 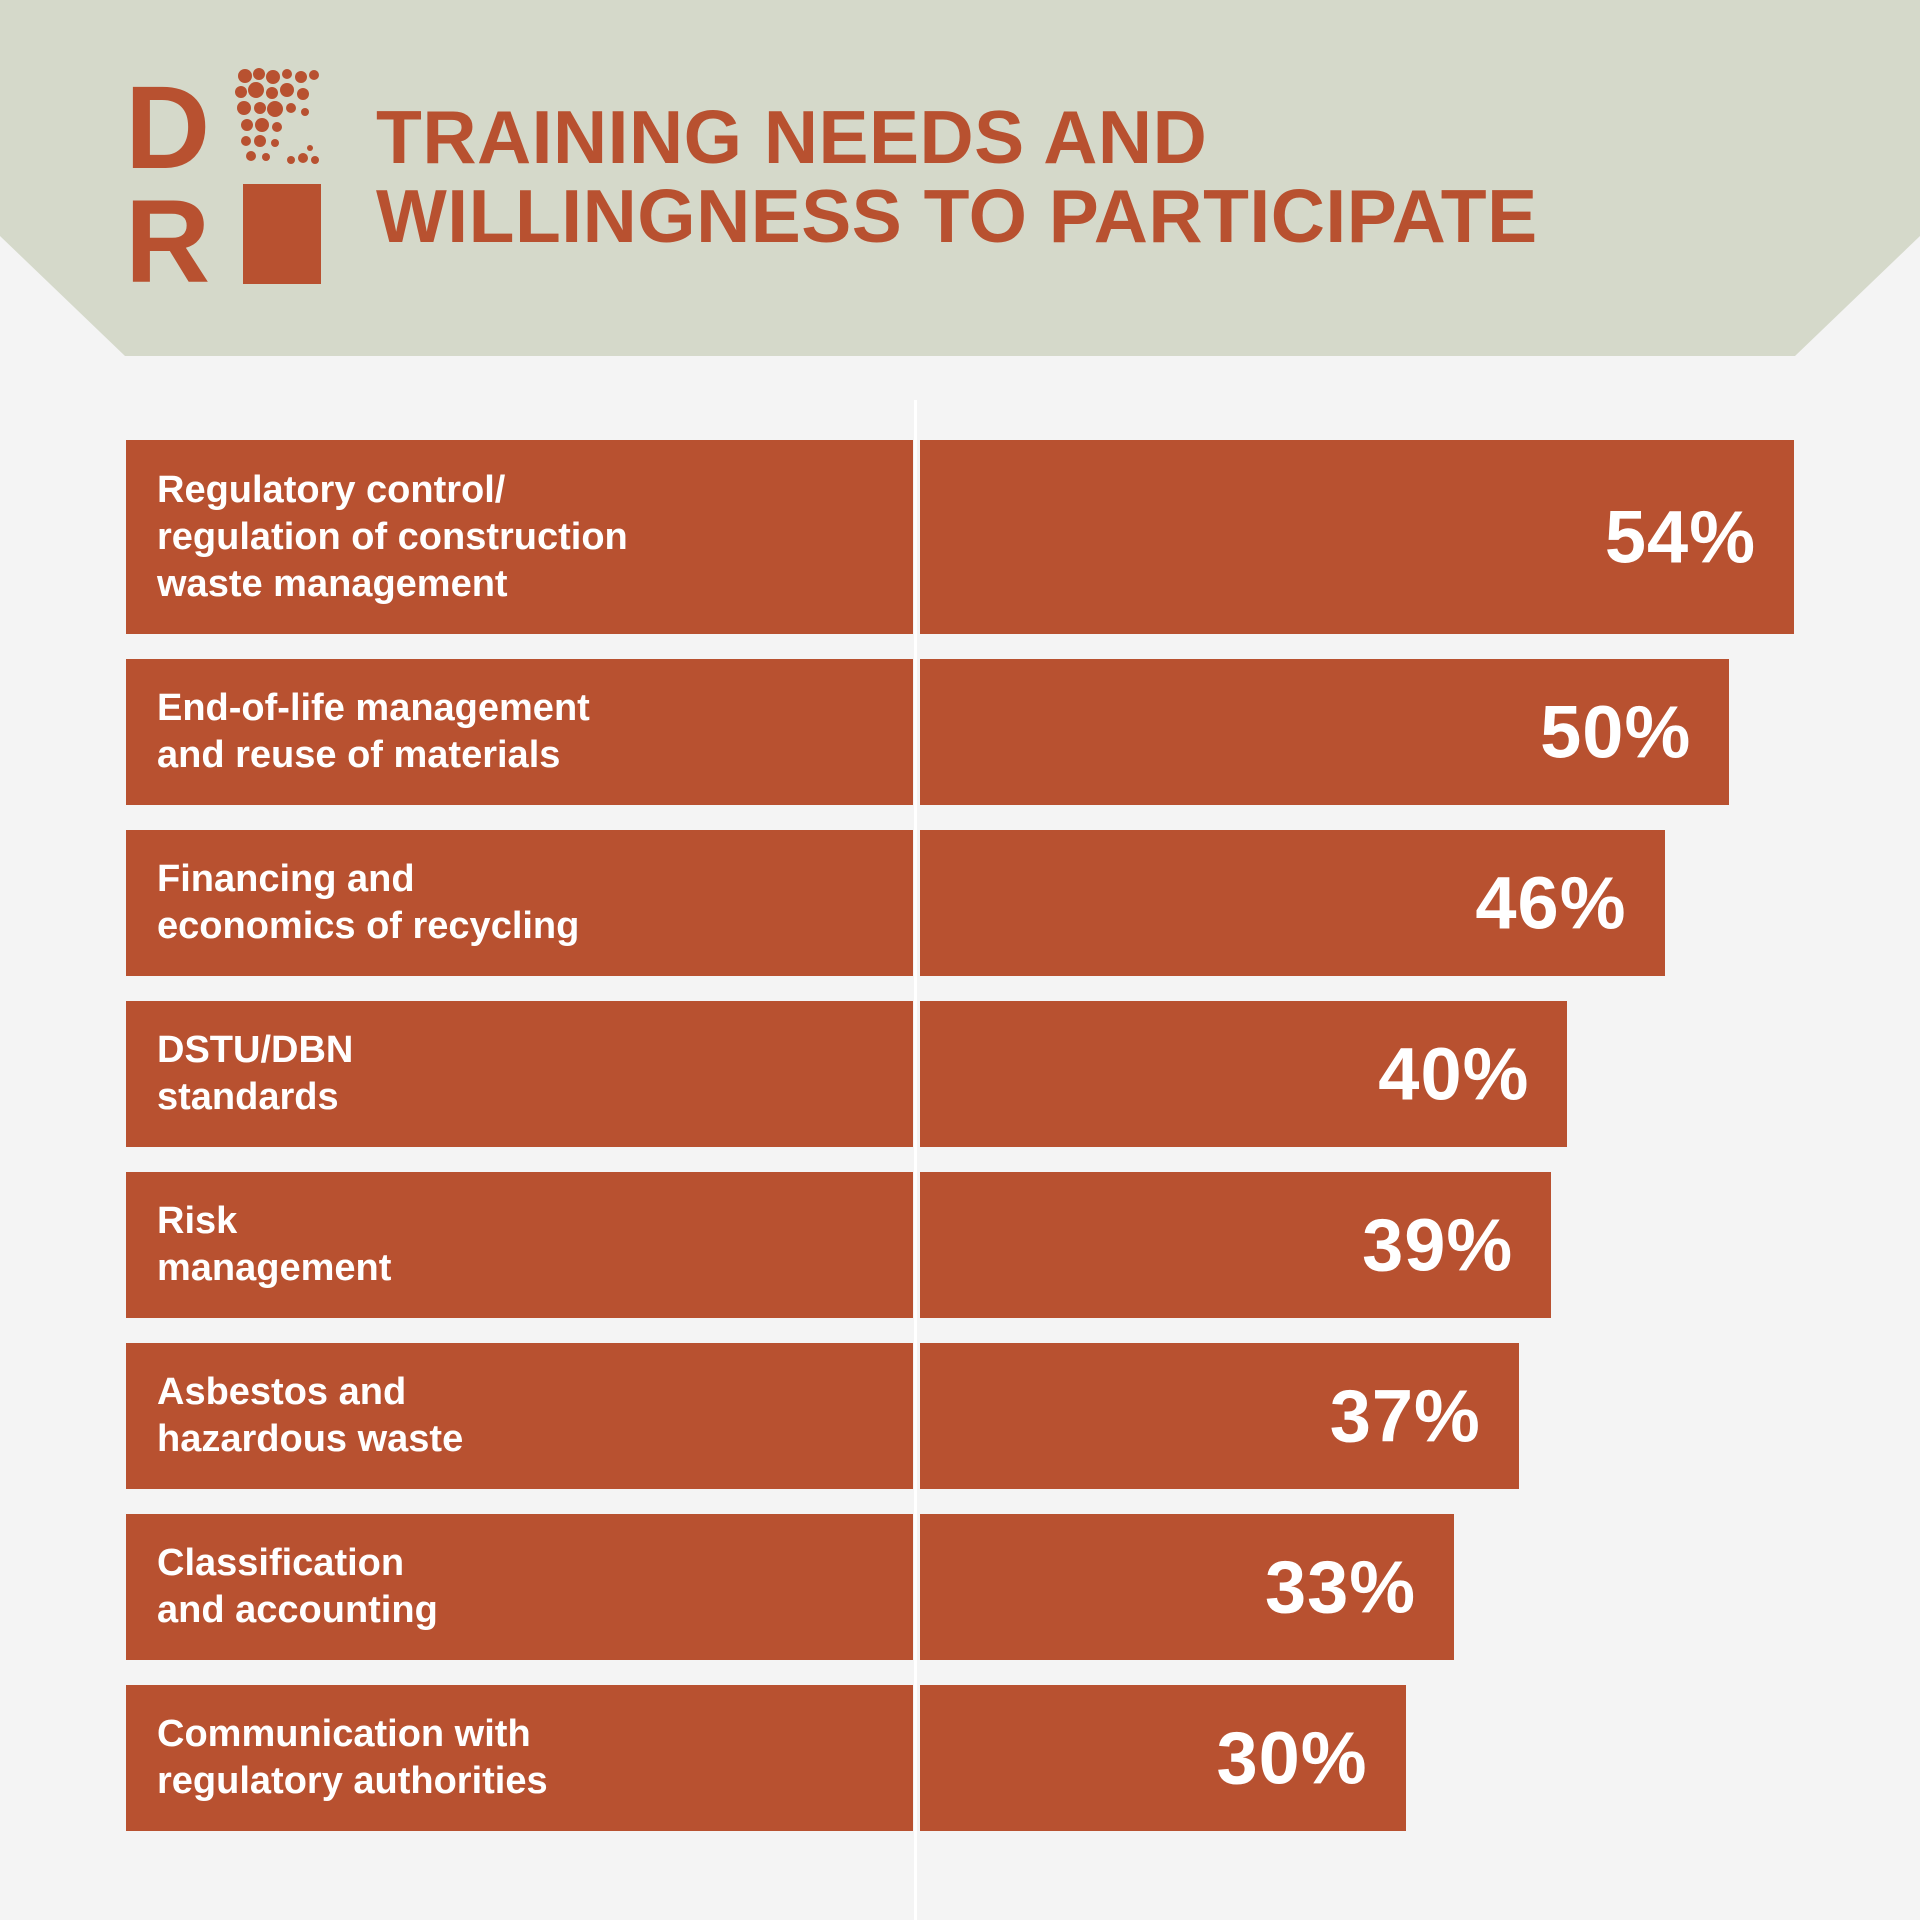 What do you see at coordinates (792, 137) in the screenshot?
I see `title-line-1: TRAINING NEEDS AND` at bounding box center [792, 137].